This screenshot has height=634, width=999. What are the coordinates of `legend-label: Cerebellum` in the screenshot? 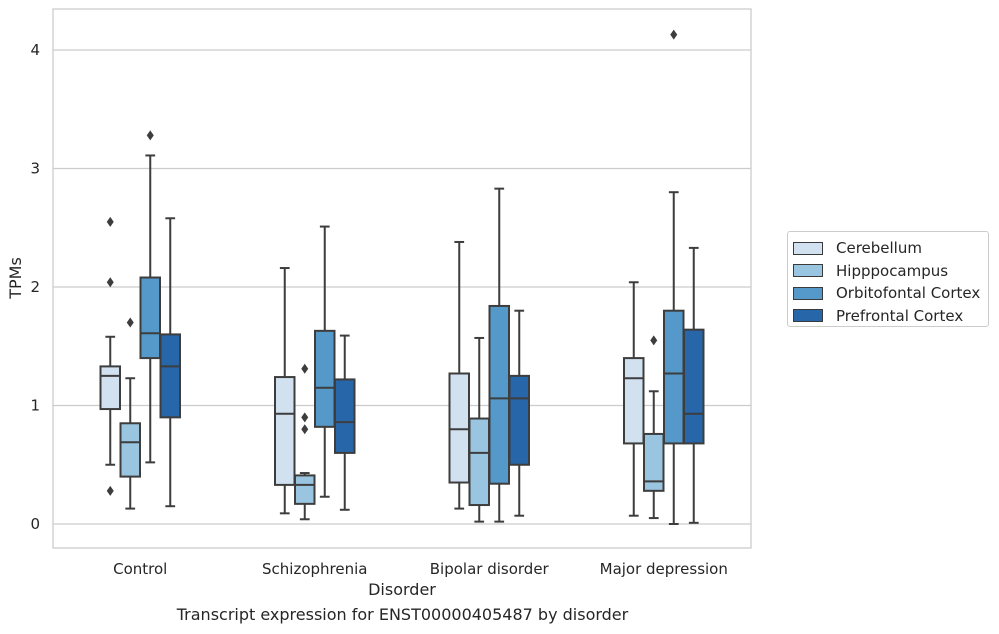 It's located at (879, 248).